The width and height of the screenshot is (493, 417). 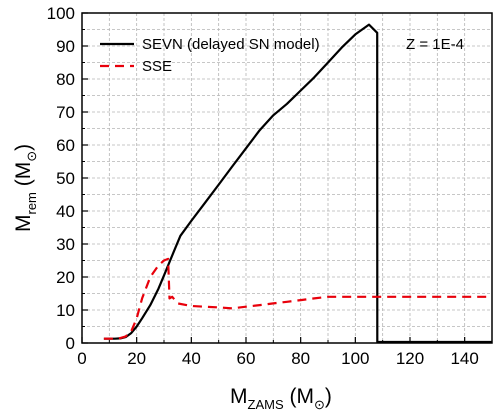 I want to click on y-tick-label: 50, so click(x=65, y=178).